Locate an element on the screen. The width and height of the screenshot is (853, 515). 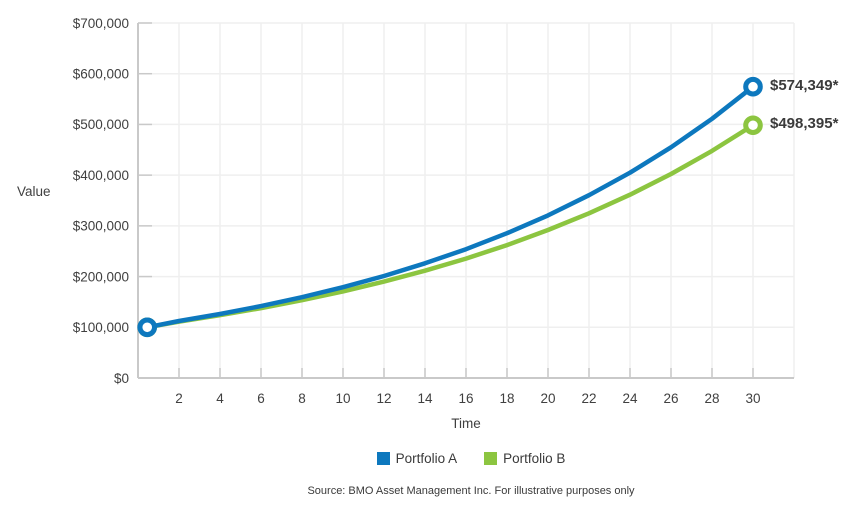
y-tick-label: $300,000 is located at coordinates (101, 226).